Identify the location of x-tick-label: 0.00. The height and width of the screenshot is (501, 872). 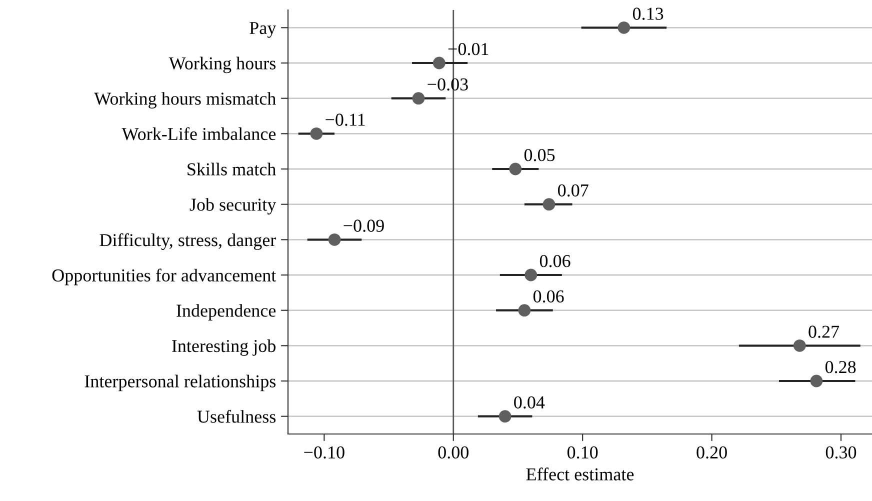
(453, 452).